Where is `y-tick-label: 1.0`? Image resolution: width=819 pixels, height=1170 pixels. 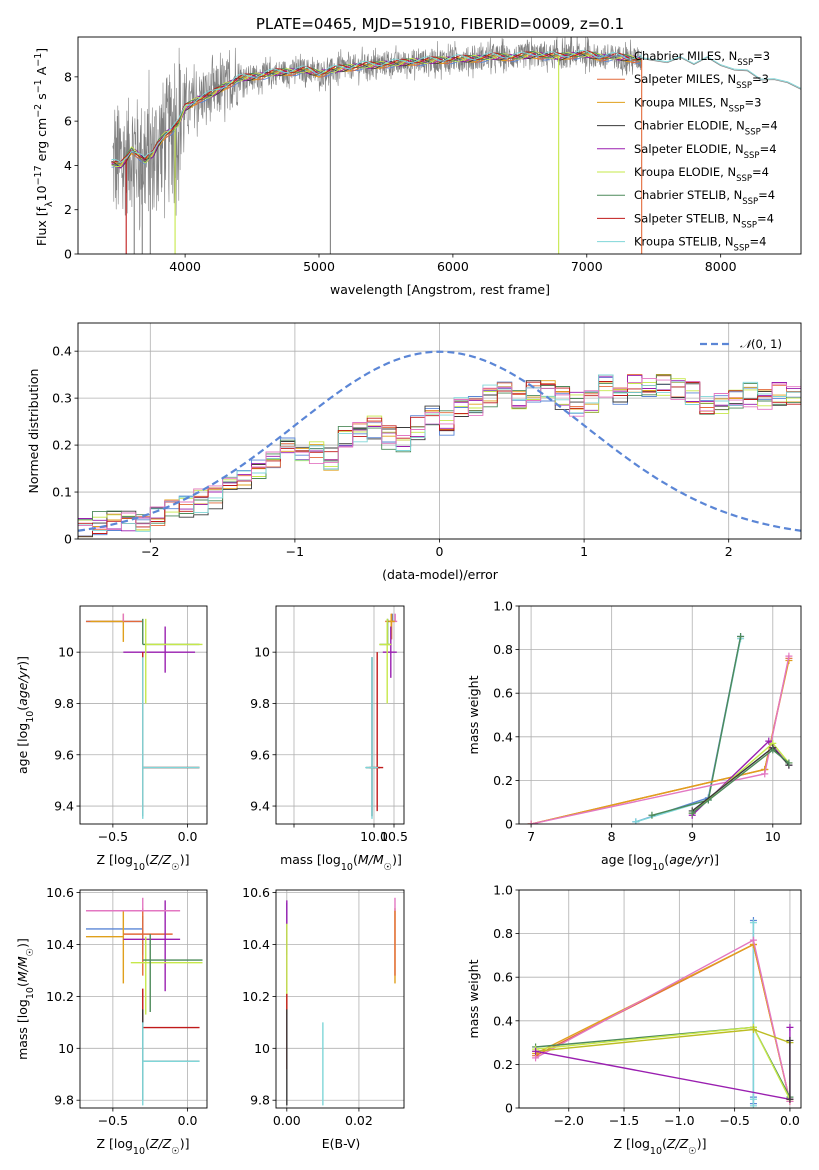
y-tick-label: 1.0 is located at coordinates (503, 606).